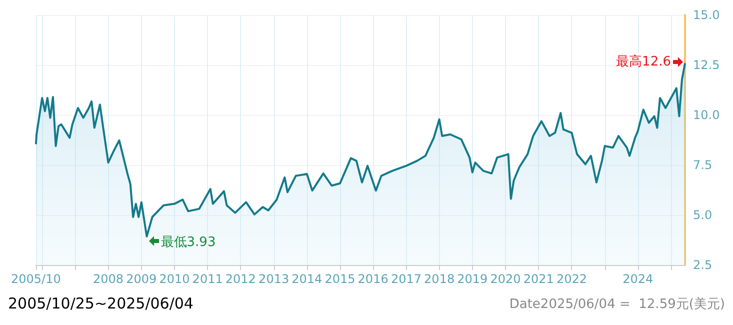 The image size is (733, 325). I want to click on y-tick-label: 2.5, so click(702, 265).